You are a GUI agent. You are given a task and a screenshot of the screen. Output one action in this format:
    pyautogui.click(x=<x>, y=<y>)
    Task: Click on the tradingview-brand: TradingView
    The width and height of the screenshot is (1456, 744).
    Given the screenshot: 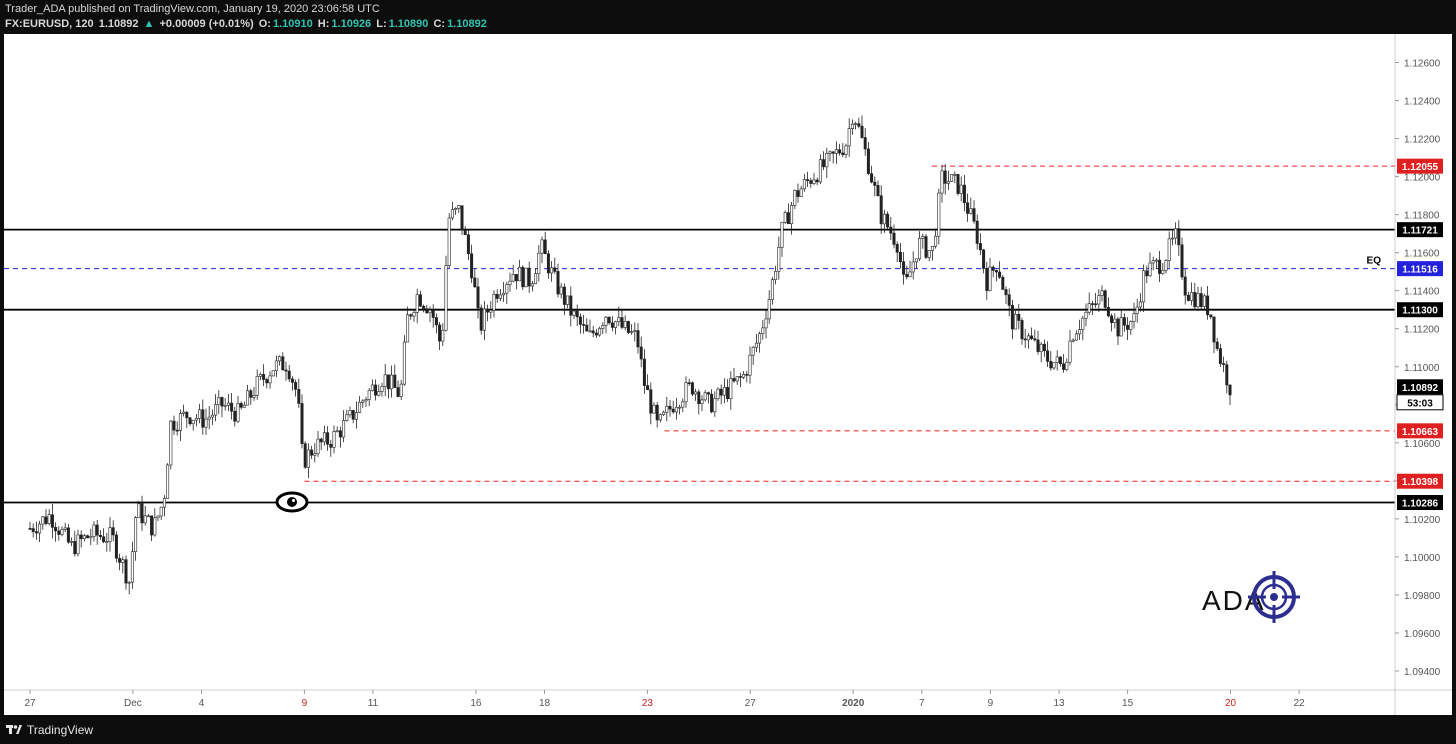 What is the action you would take?
    pyautogui.click(x=60, y=730)
    